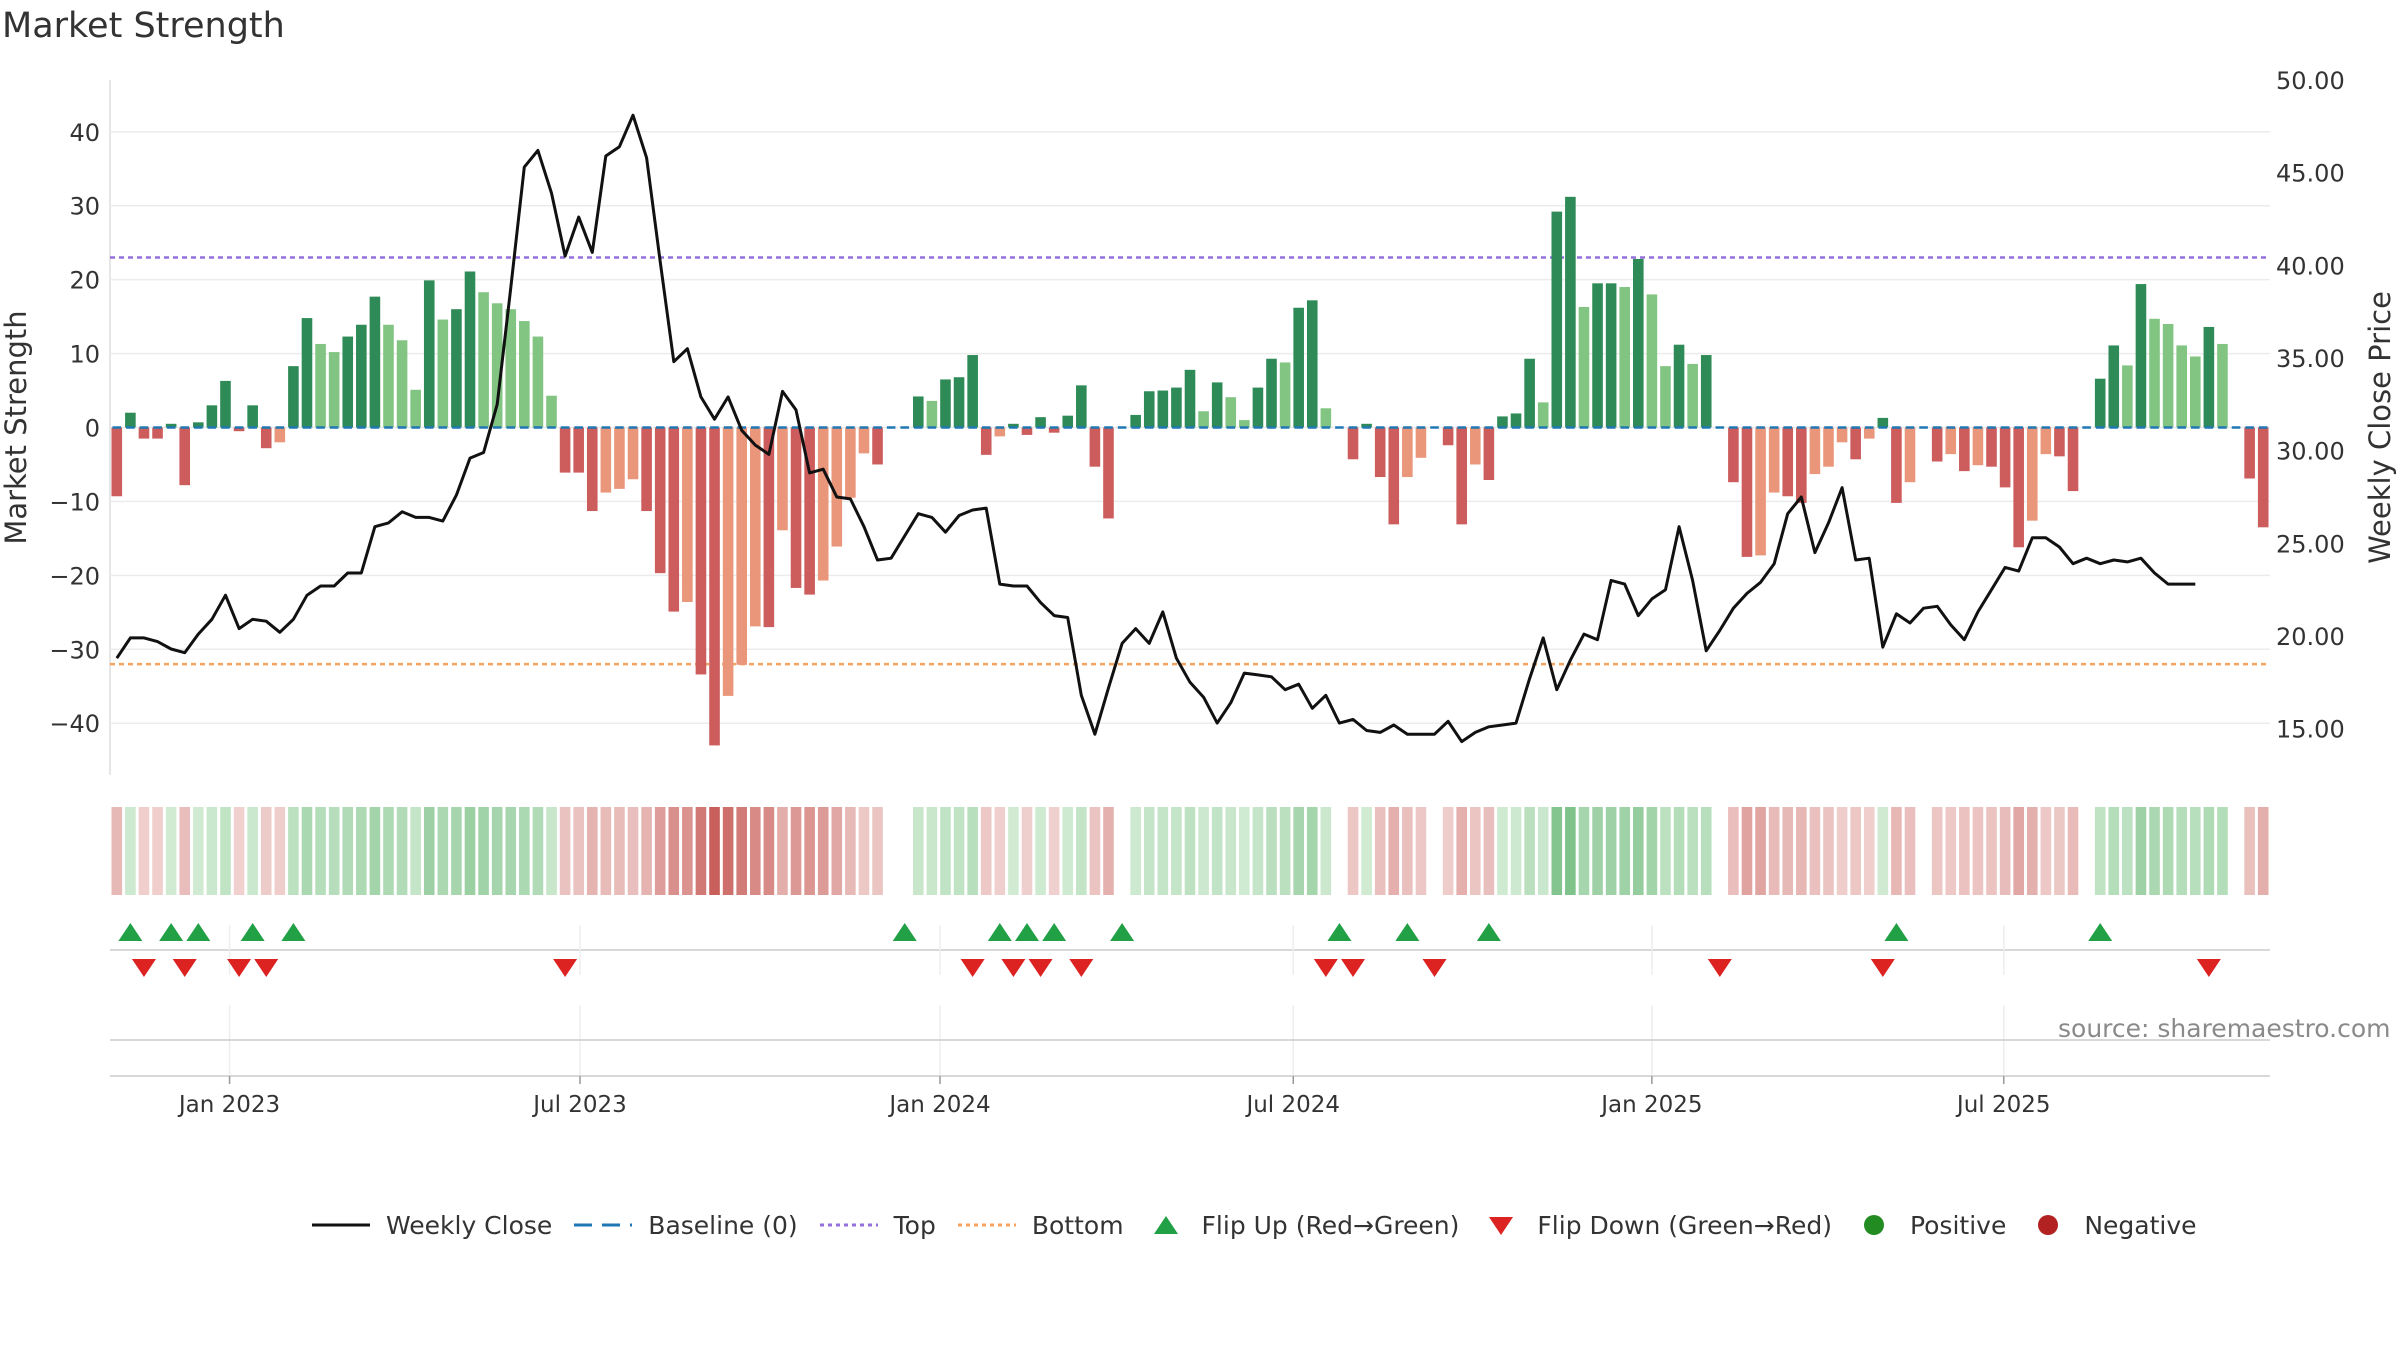 This screenshot has height=1350, width=2400. I want to click on legend-item-bottom: Bottom, so click(1040, 1225).